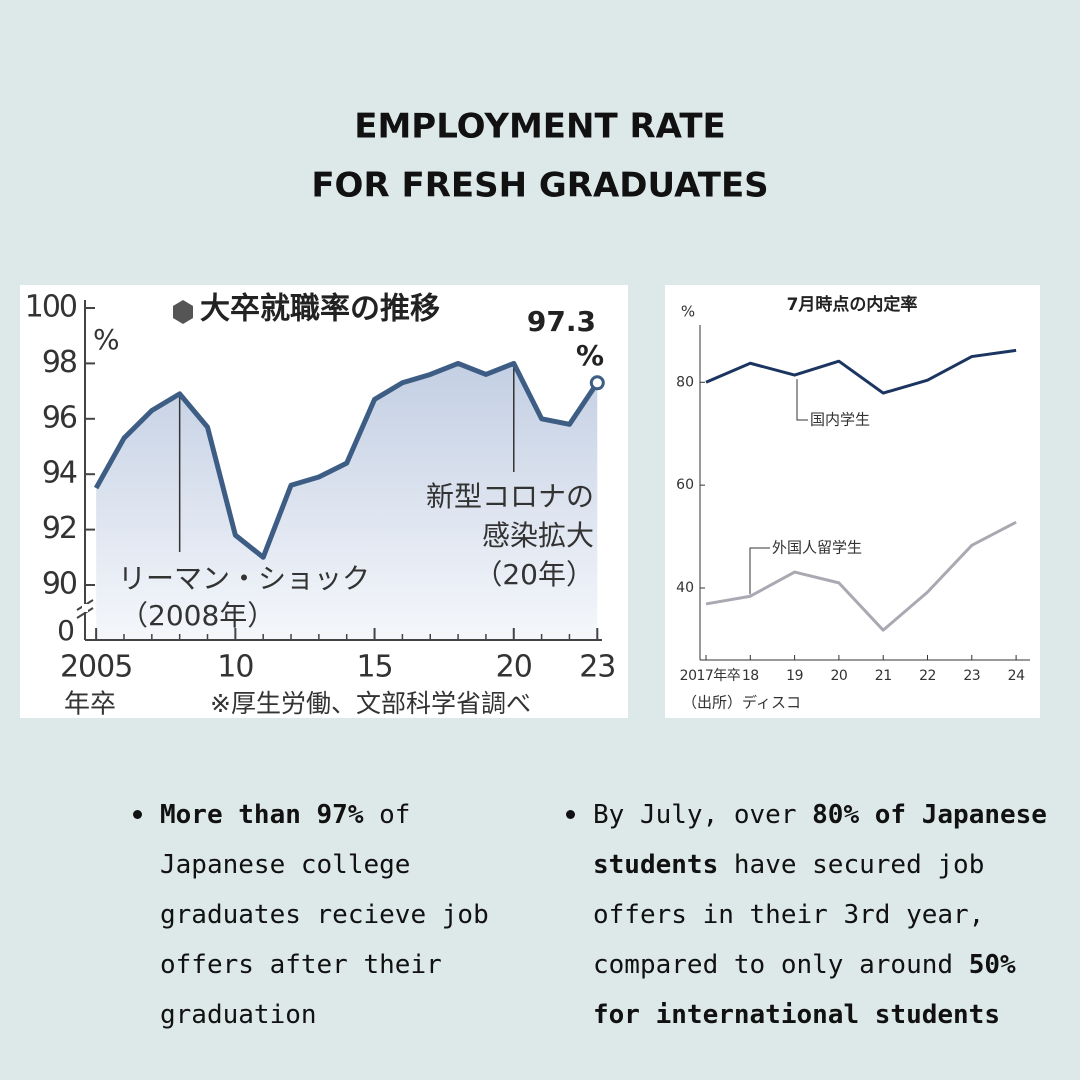 The height and width of the screenshot is (1080, 1080). I want to click on chart-title: 7月時点の内定率, so click(852, 304).